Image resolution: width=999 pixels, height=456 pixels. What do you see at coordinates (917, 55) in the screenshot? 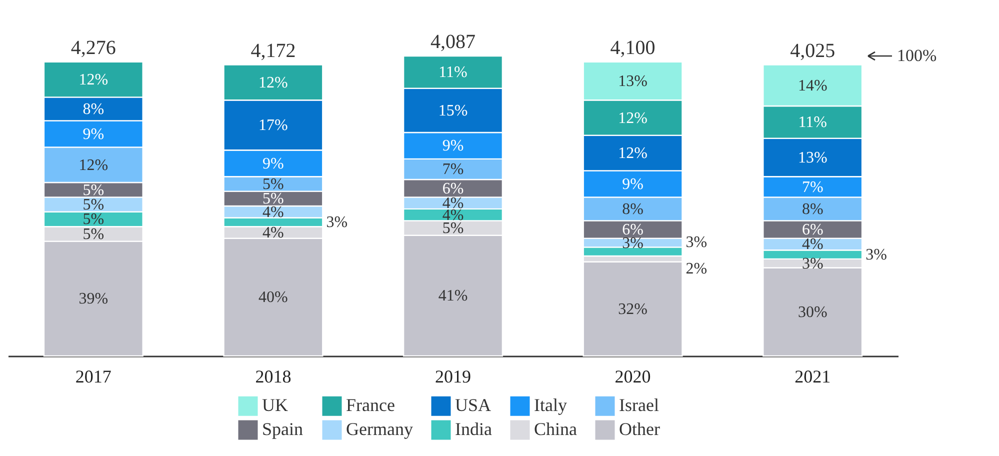
I see `annotation: 100%` at bounding box center [917, 55].